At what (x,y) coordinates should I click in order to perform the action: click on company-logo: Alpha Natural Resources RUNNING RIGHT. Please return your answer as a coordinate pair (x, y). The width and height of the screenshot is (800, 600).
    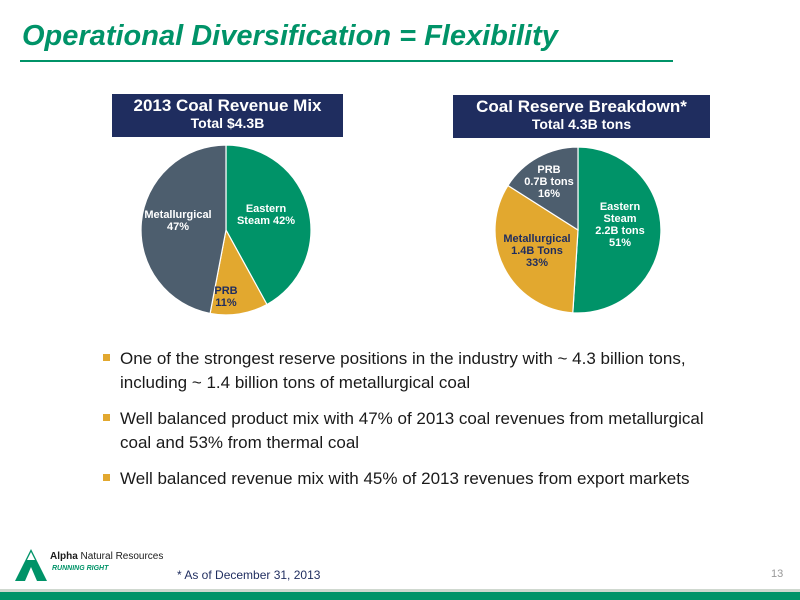
    Looking at the image, I should click on (94, 565).